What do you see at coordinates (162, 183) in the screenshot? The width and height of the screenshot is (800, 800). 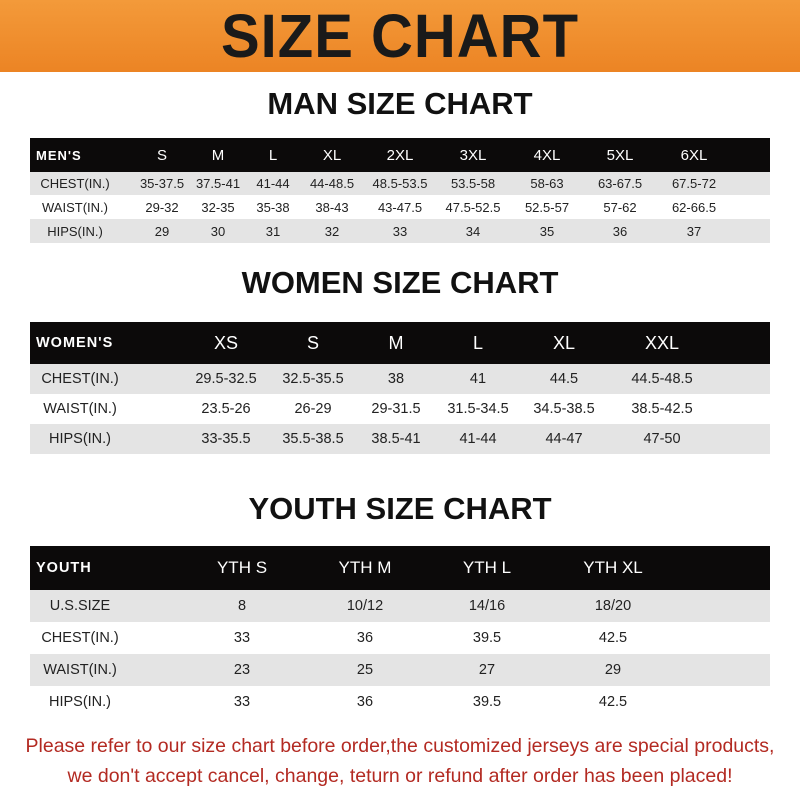 I see `table-cell: 35-37.5` at bounding box center [162, 183].